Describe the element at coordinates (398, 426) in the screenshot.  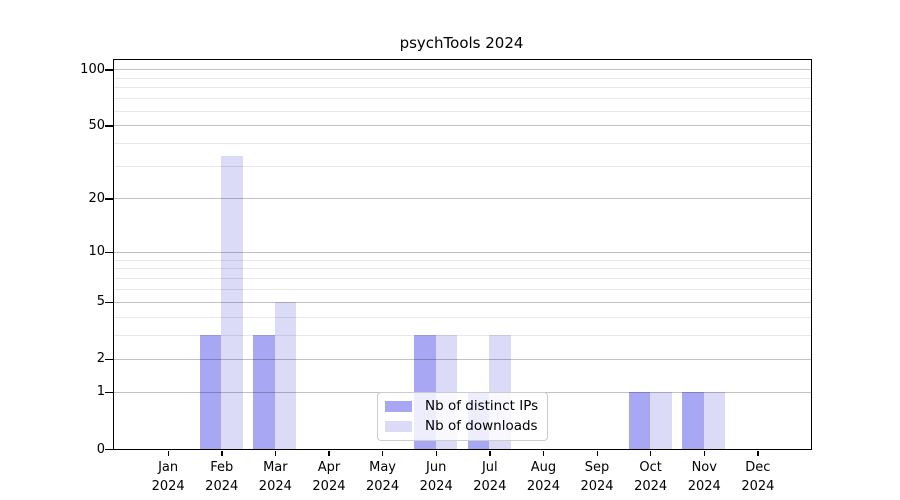
I see `legend-swatch-downloads` at that location.